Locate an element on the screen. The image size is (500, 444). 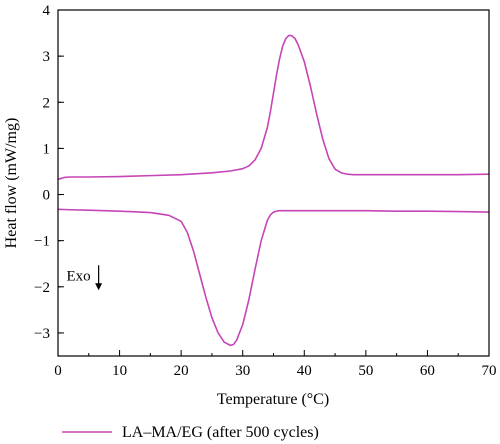
y-tick-label: 0 is located at coordinates (47, 196).